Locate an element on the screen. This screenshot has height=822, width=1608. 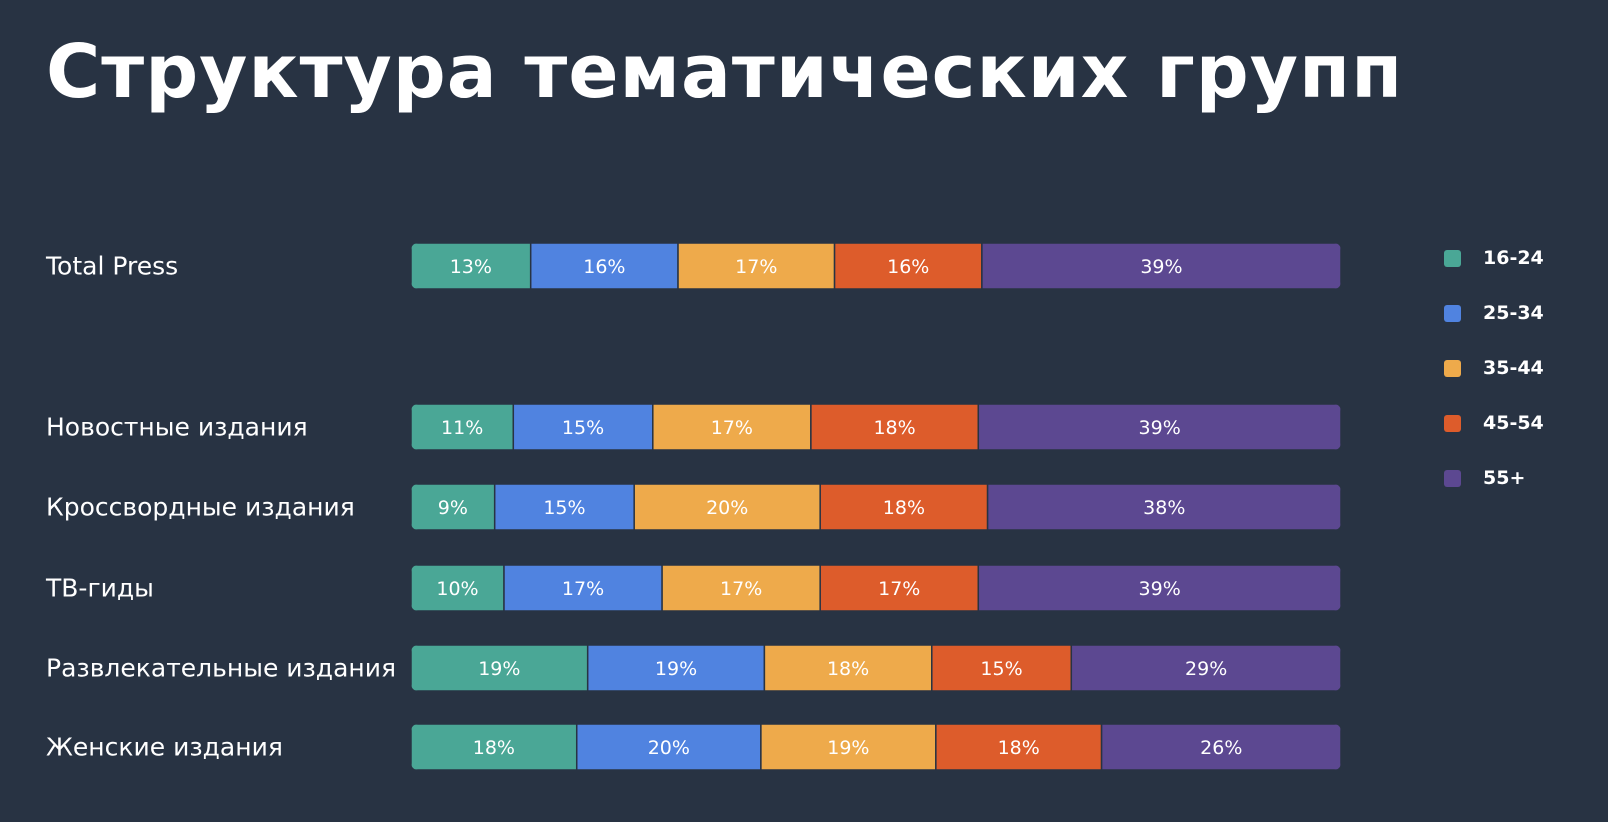
legend-label: 25-34 is located at coordinates (1513, 313).